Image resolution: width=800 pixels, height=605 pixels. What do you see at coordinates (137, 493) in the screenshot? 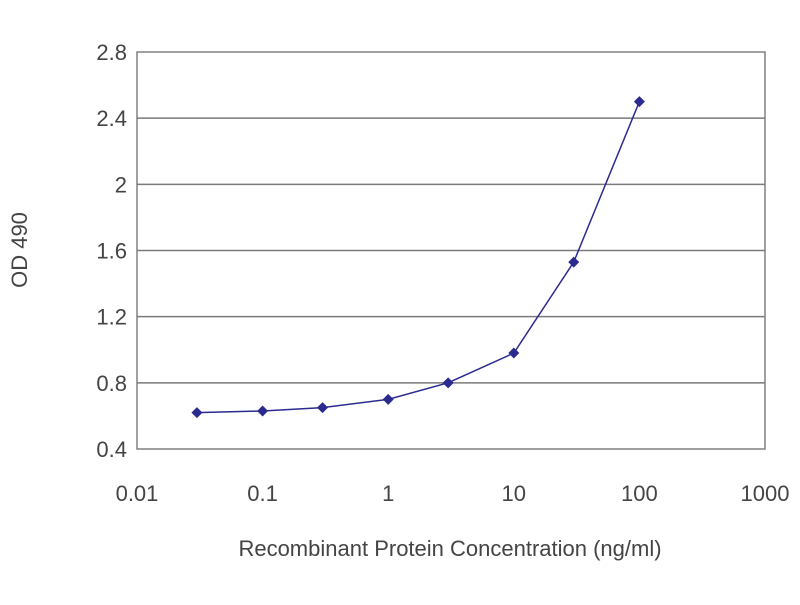
I see `x-tick-label: 0.01` at bounding box center [137, 493].